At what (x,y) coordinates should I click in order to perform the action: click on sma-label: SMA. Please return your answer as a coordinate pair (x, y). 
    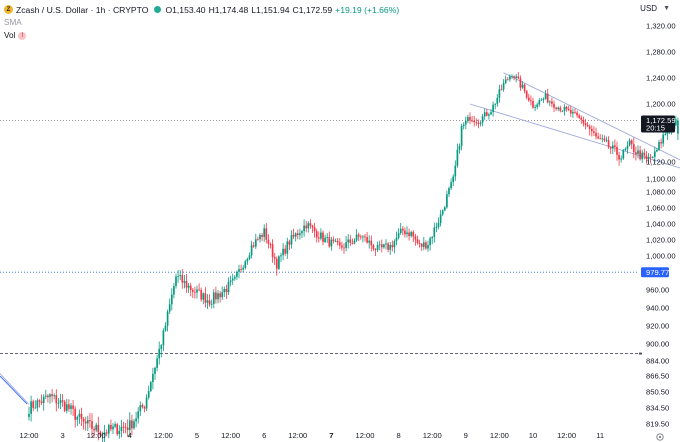
    Looking at the image, I should click on (13, 22).